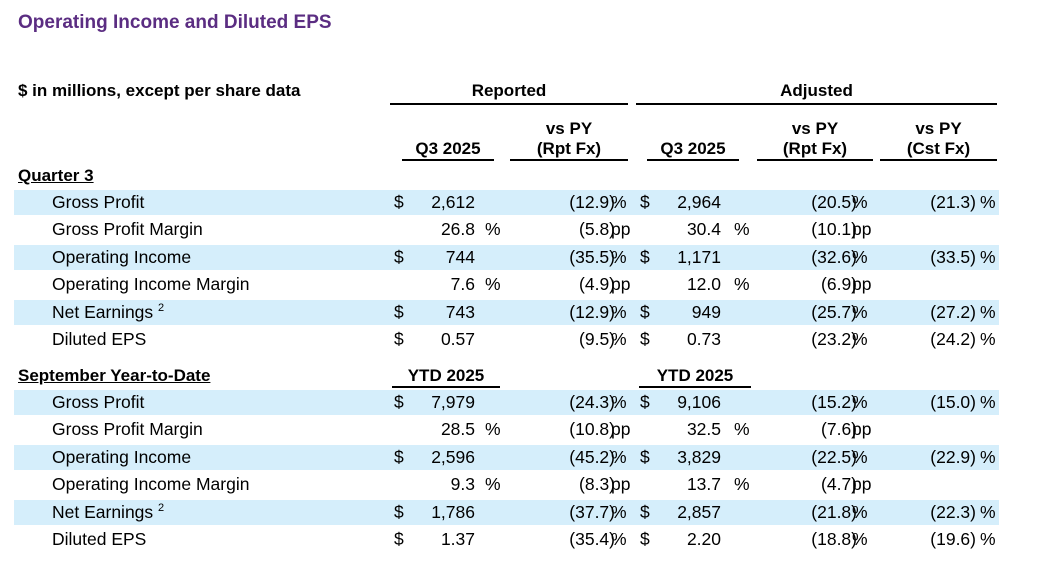  I want to click on rep-value: 1,786, so click(453, 512).